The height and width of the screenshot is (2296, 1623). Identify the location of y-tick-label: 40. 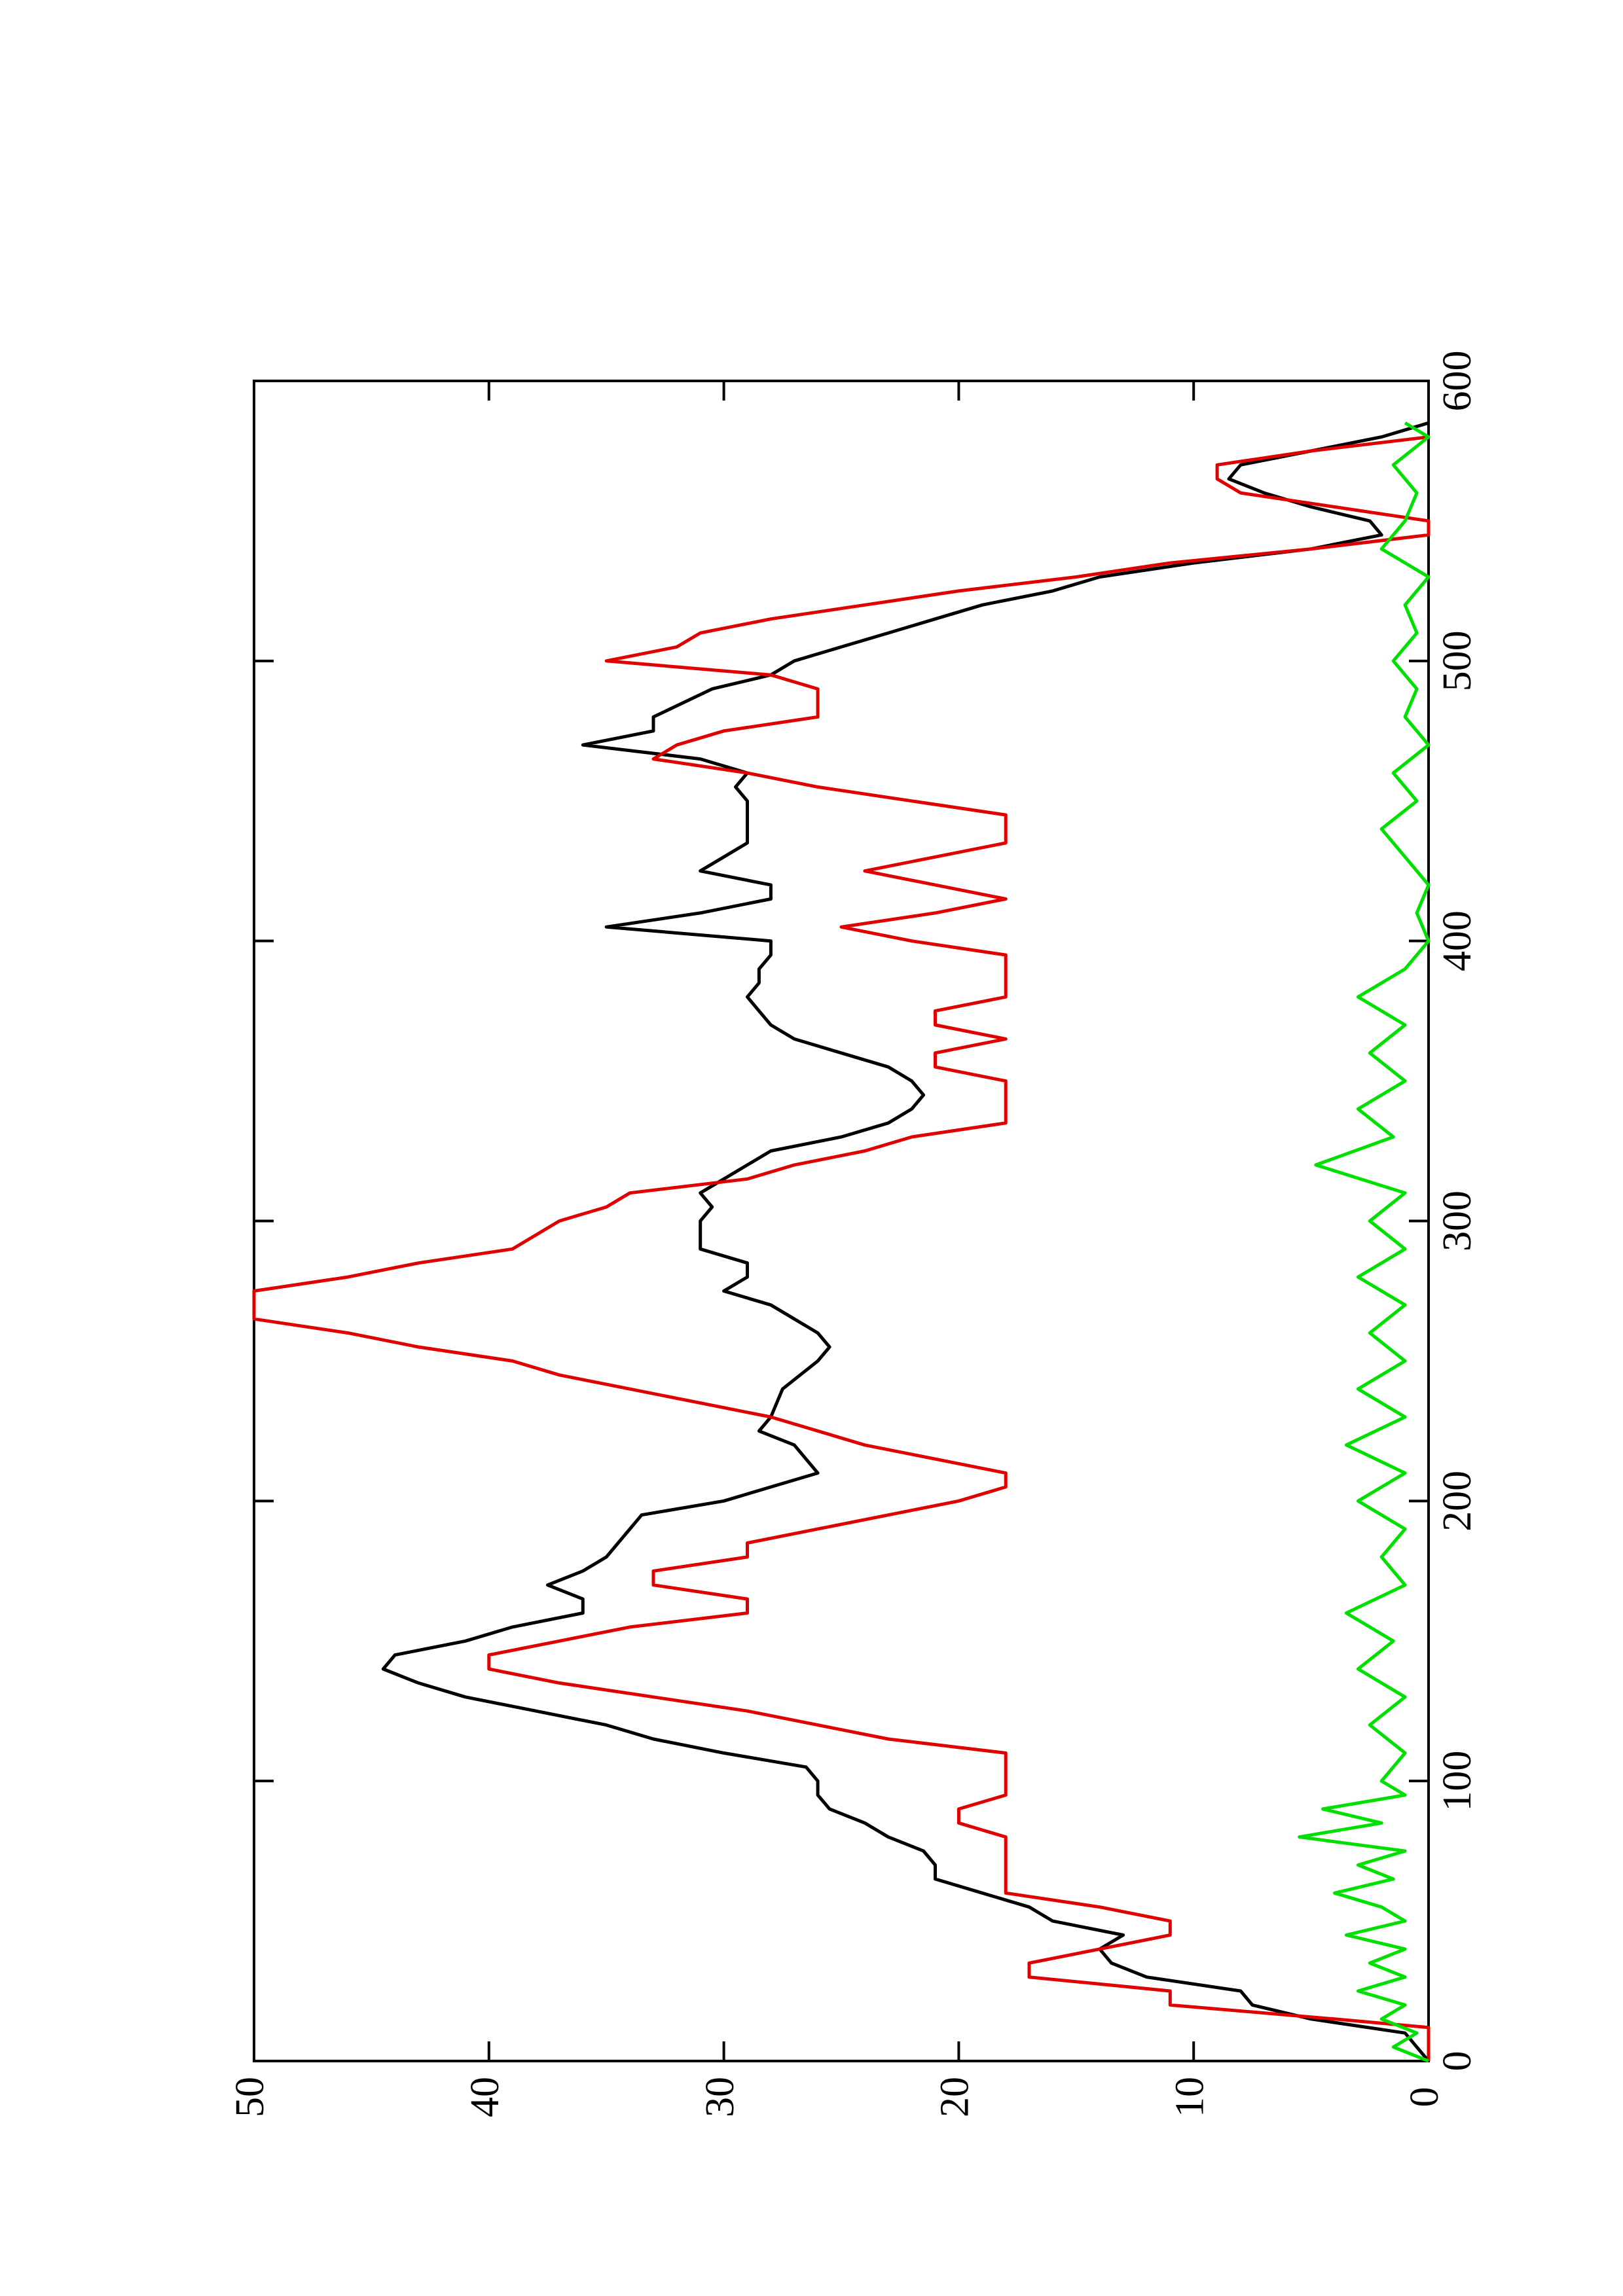
(485, 2097).